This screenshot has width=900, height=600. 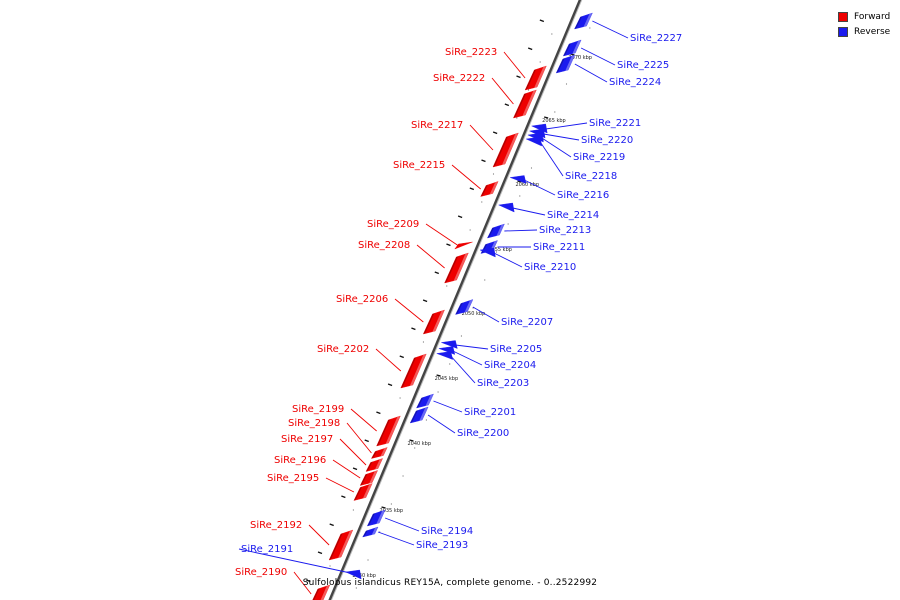 I want to click on tick-label: 2045 kbp, so click(x=447, y=379).